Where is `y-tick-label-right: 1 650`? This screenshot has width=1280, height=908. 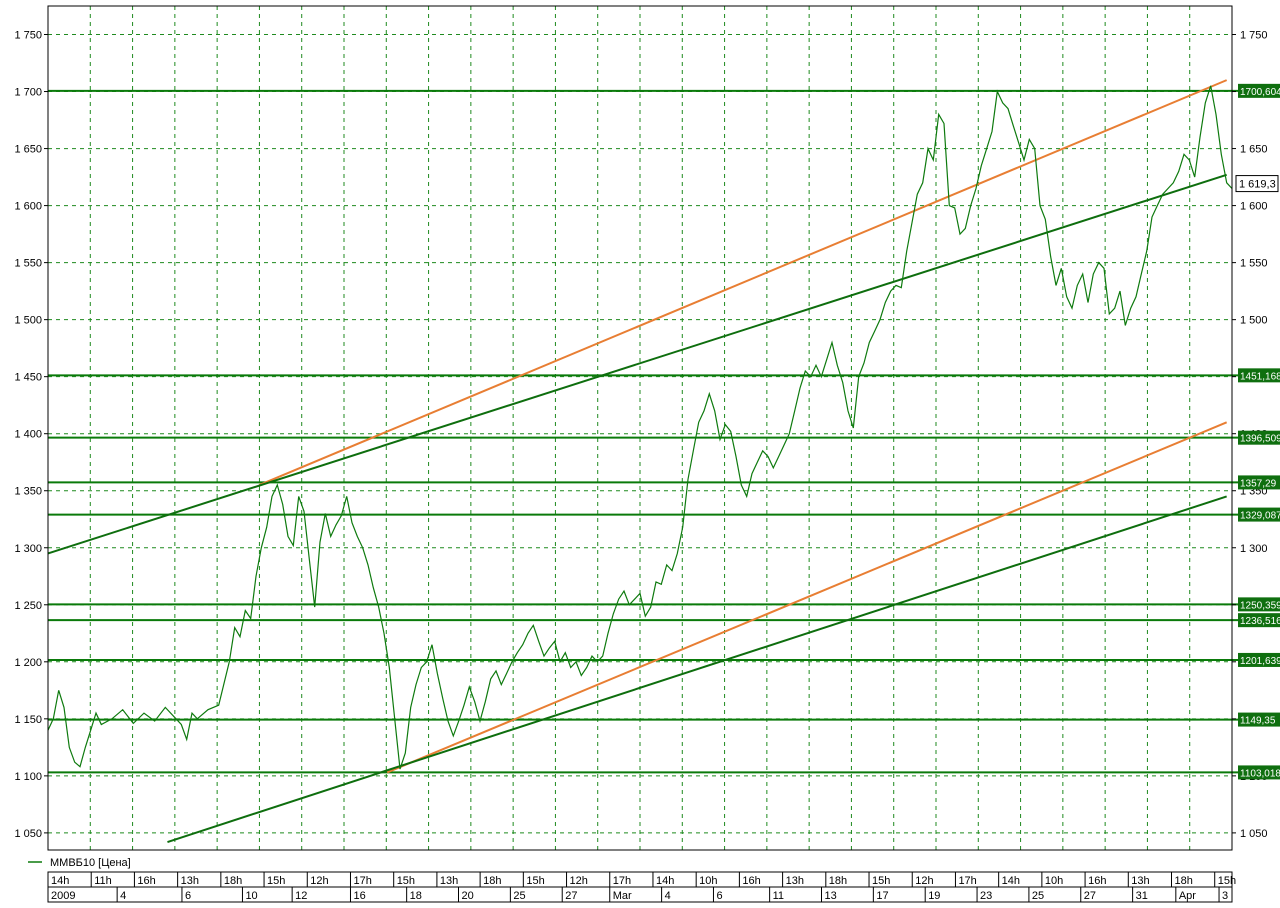
y-tick-label-right: 1 650 is located at coordinates (1254, 150).